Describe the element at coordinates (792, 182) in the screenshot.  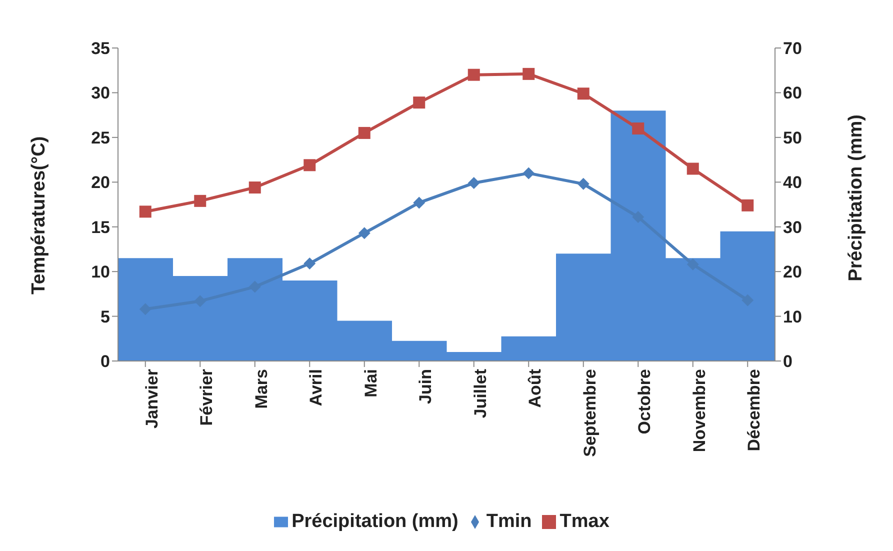
I see `y2-tick-label: 40` at that location.